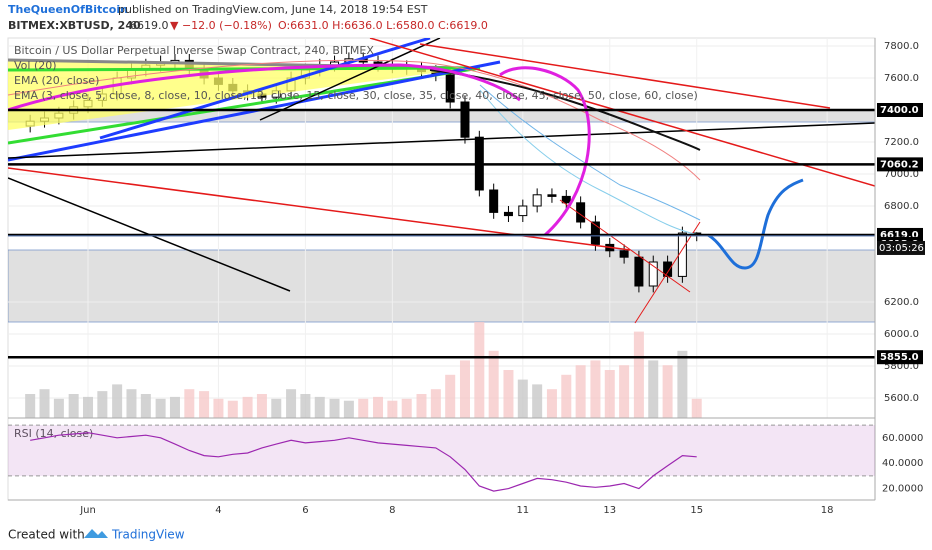 This screenshot has height=550, width=932. What do you see at coordinates (221, 25) in the screenshot?
I see `change: ▼ −12.0 (−0.18%)` at bounding box center [221, 25].